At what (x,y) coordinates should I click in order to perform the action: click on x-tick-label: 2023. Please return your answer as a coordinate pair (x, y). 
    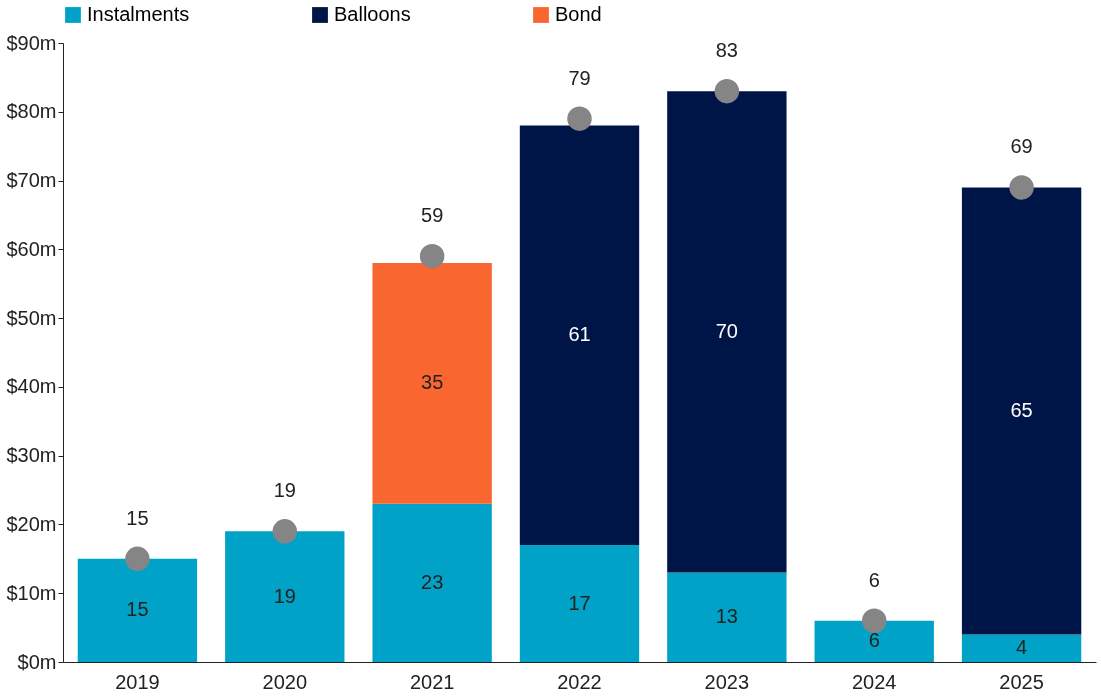
    Looking at the image, I should click on (727, 681).